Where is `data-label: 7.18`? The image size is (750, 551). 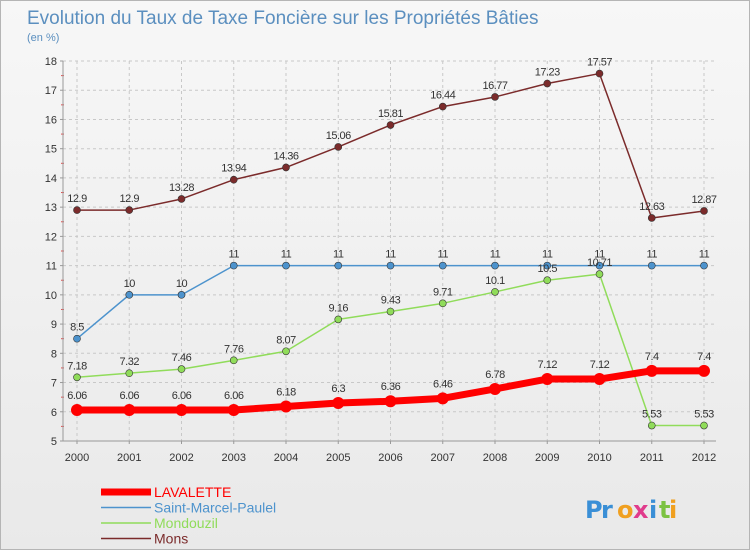
data-label: 7.18 is located at coordinates (77, 366).